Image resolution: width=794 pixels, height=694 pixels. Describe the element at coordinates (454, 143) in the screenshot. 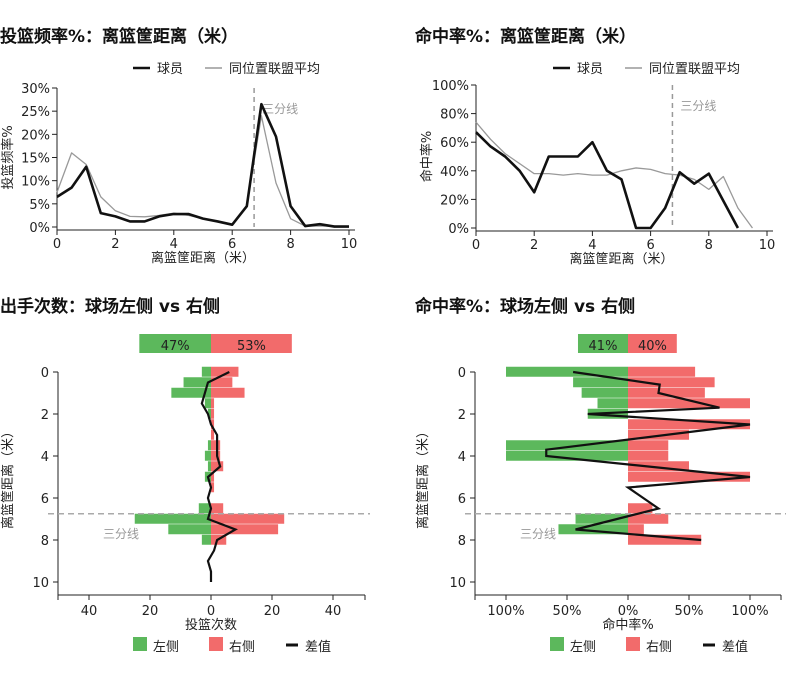

I see `y-tick-label: 60%` at that location.